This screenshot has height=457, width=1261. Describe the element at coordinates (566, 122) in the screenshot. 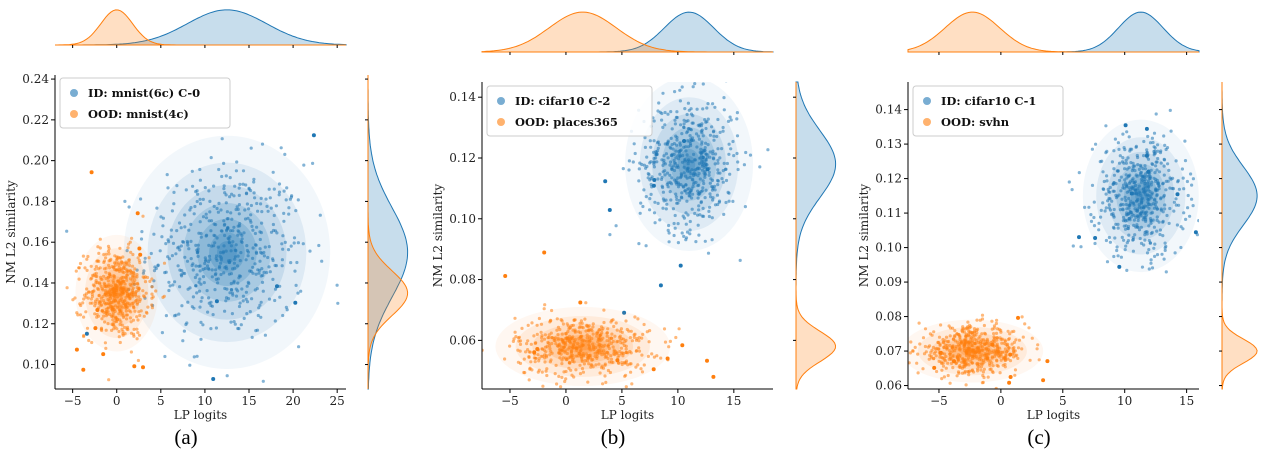

I see `legend-label-ood: OOD: places365` at that location.